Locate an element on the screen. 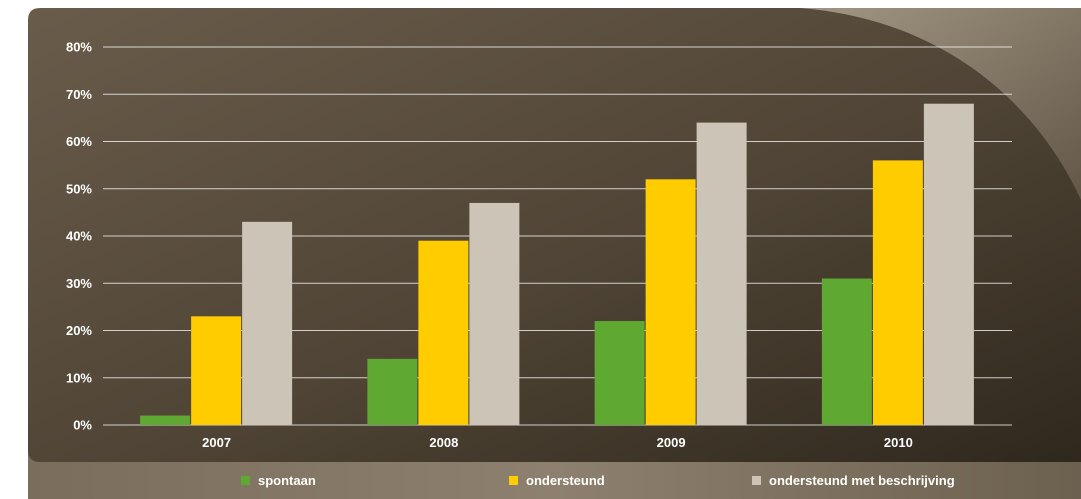 This screenshot has width=1081, height=499. x-tick-label: 2010 is located at coordinates (898, 442).